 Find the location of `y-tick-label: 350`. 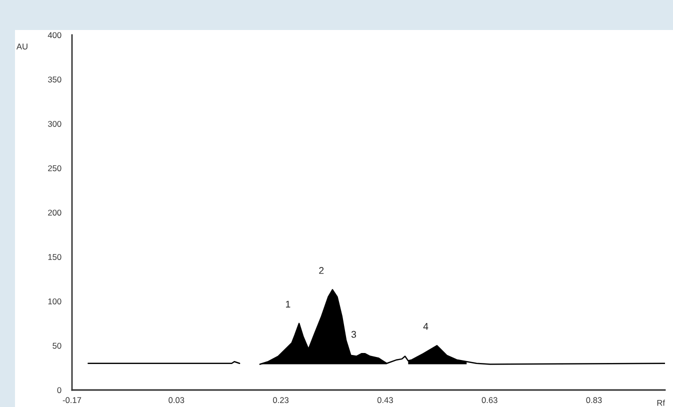

y-tick-label: 350 is located at coordinates (55, 79).